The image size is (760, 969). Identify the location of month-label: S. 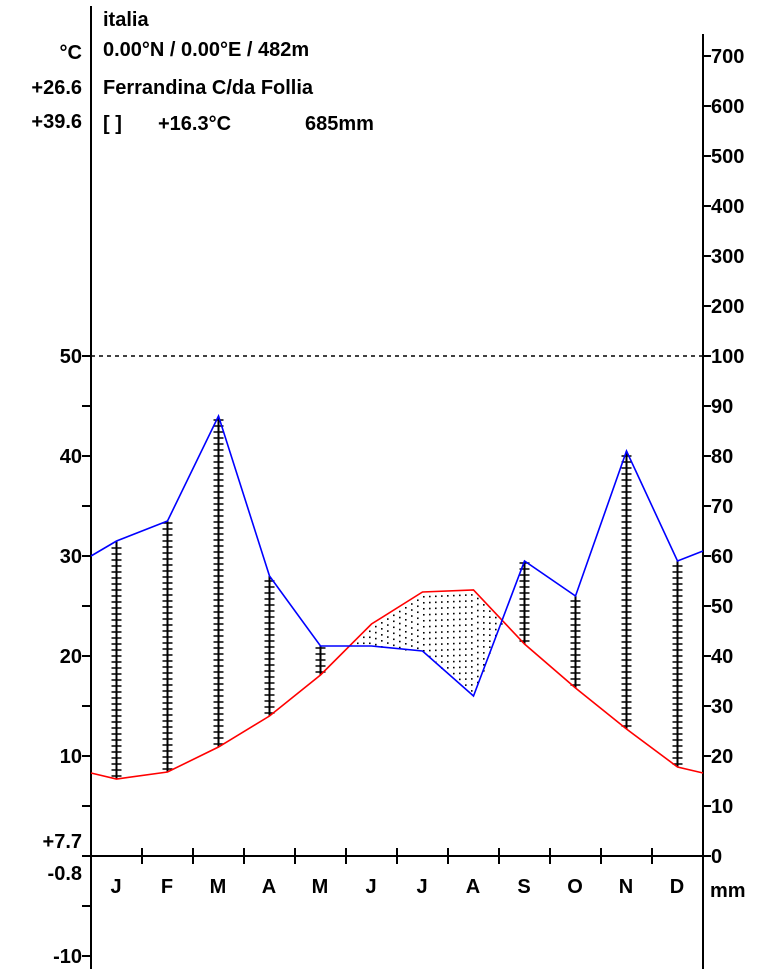
(523, 887).